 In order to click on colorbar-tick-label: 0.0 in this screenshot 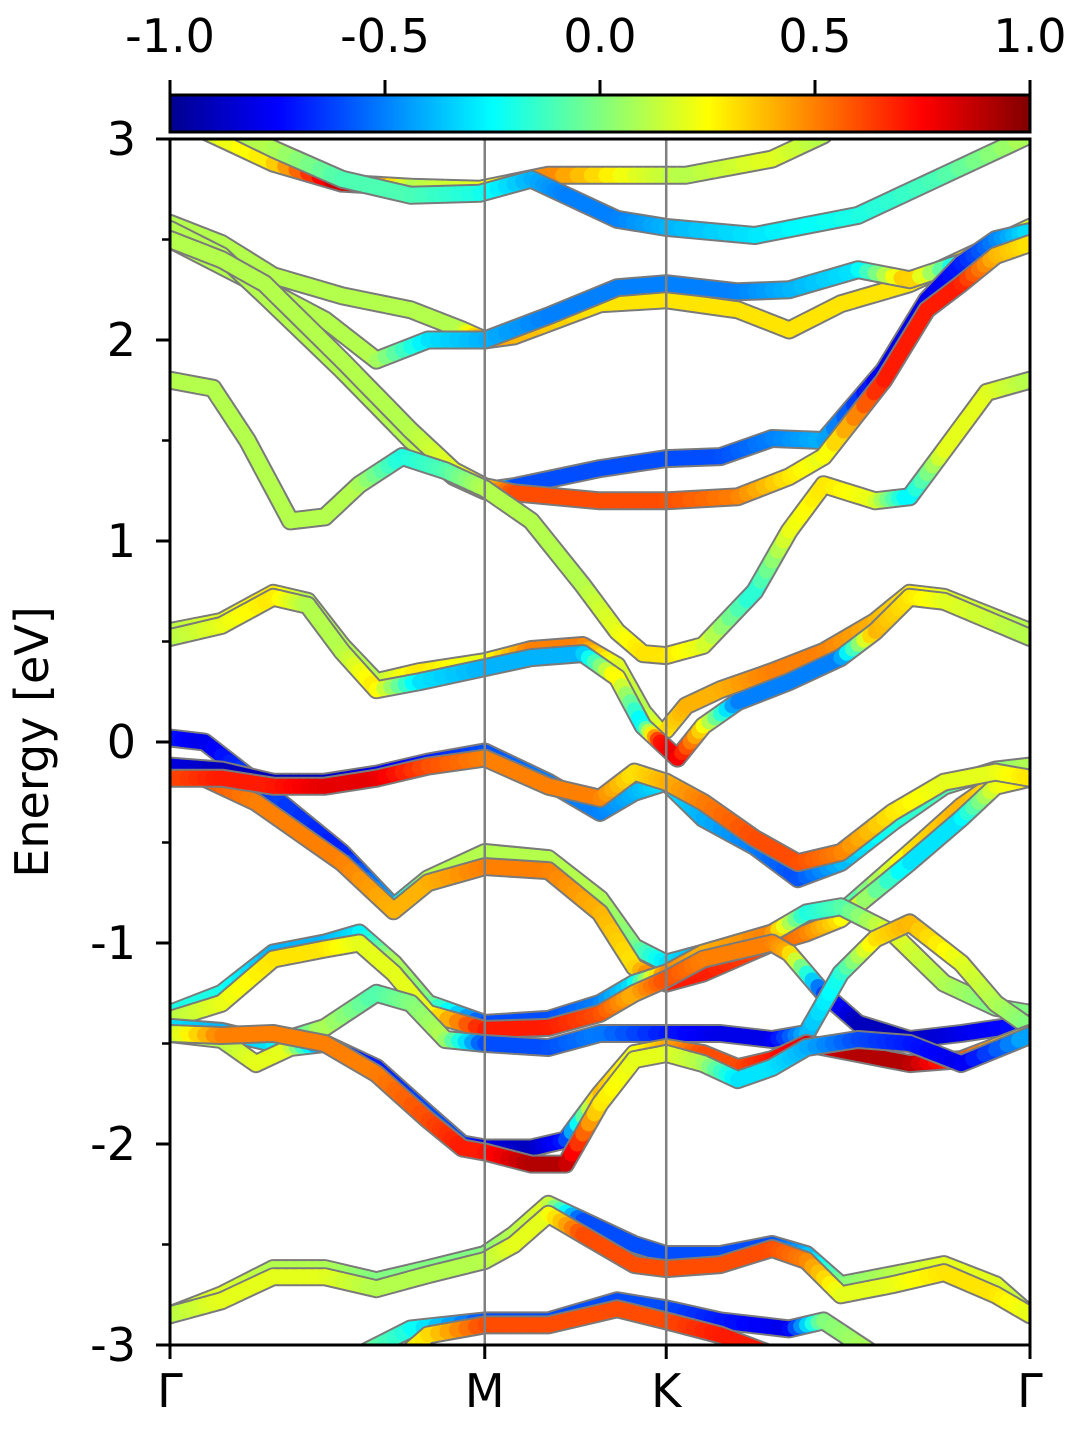, I will do `click(599, 36)`.